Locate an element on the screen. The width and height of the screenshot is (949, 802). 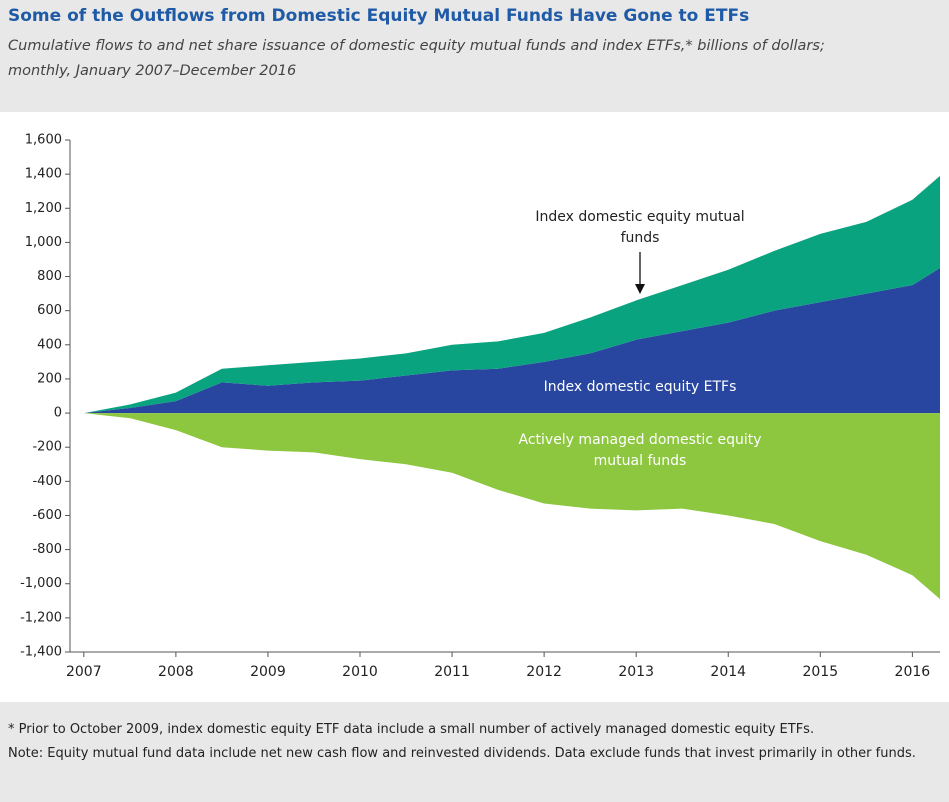
x-tick-label: 2015 is located at coordinates (820, 672).